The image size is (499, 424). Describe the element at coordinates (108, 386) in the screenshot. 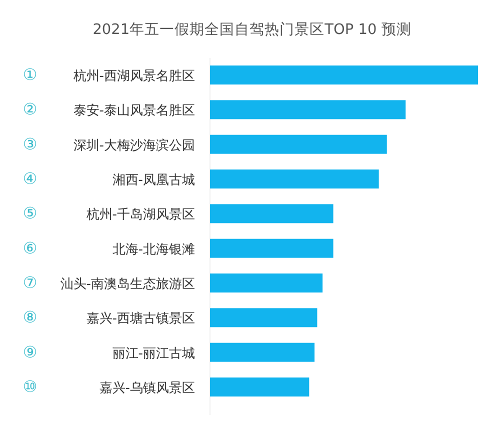

I see `category: ⑩ 嘉兴-乌镇风景区` at that location.